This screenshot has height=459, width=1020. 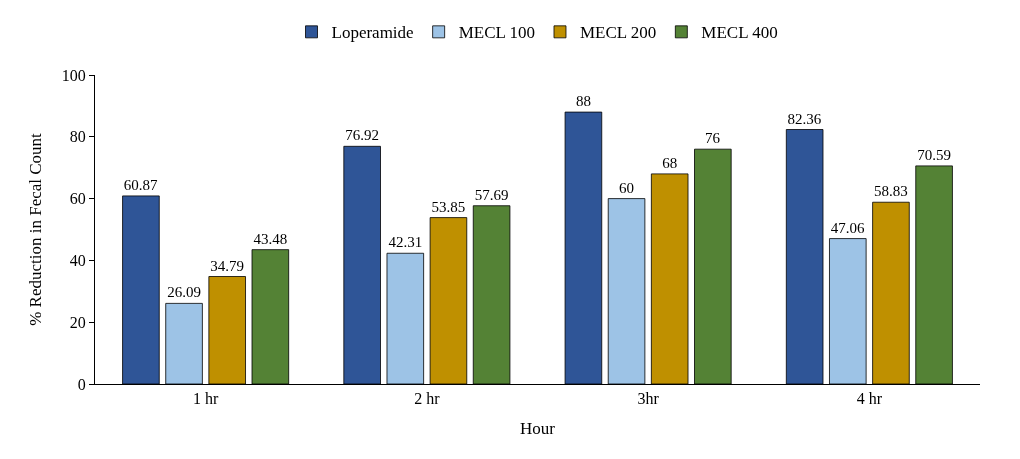 I want to click on data-label: 57.69, so click(x=491, y=194).